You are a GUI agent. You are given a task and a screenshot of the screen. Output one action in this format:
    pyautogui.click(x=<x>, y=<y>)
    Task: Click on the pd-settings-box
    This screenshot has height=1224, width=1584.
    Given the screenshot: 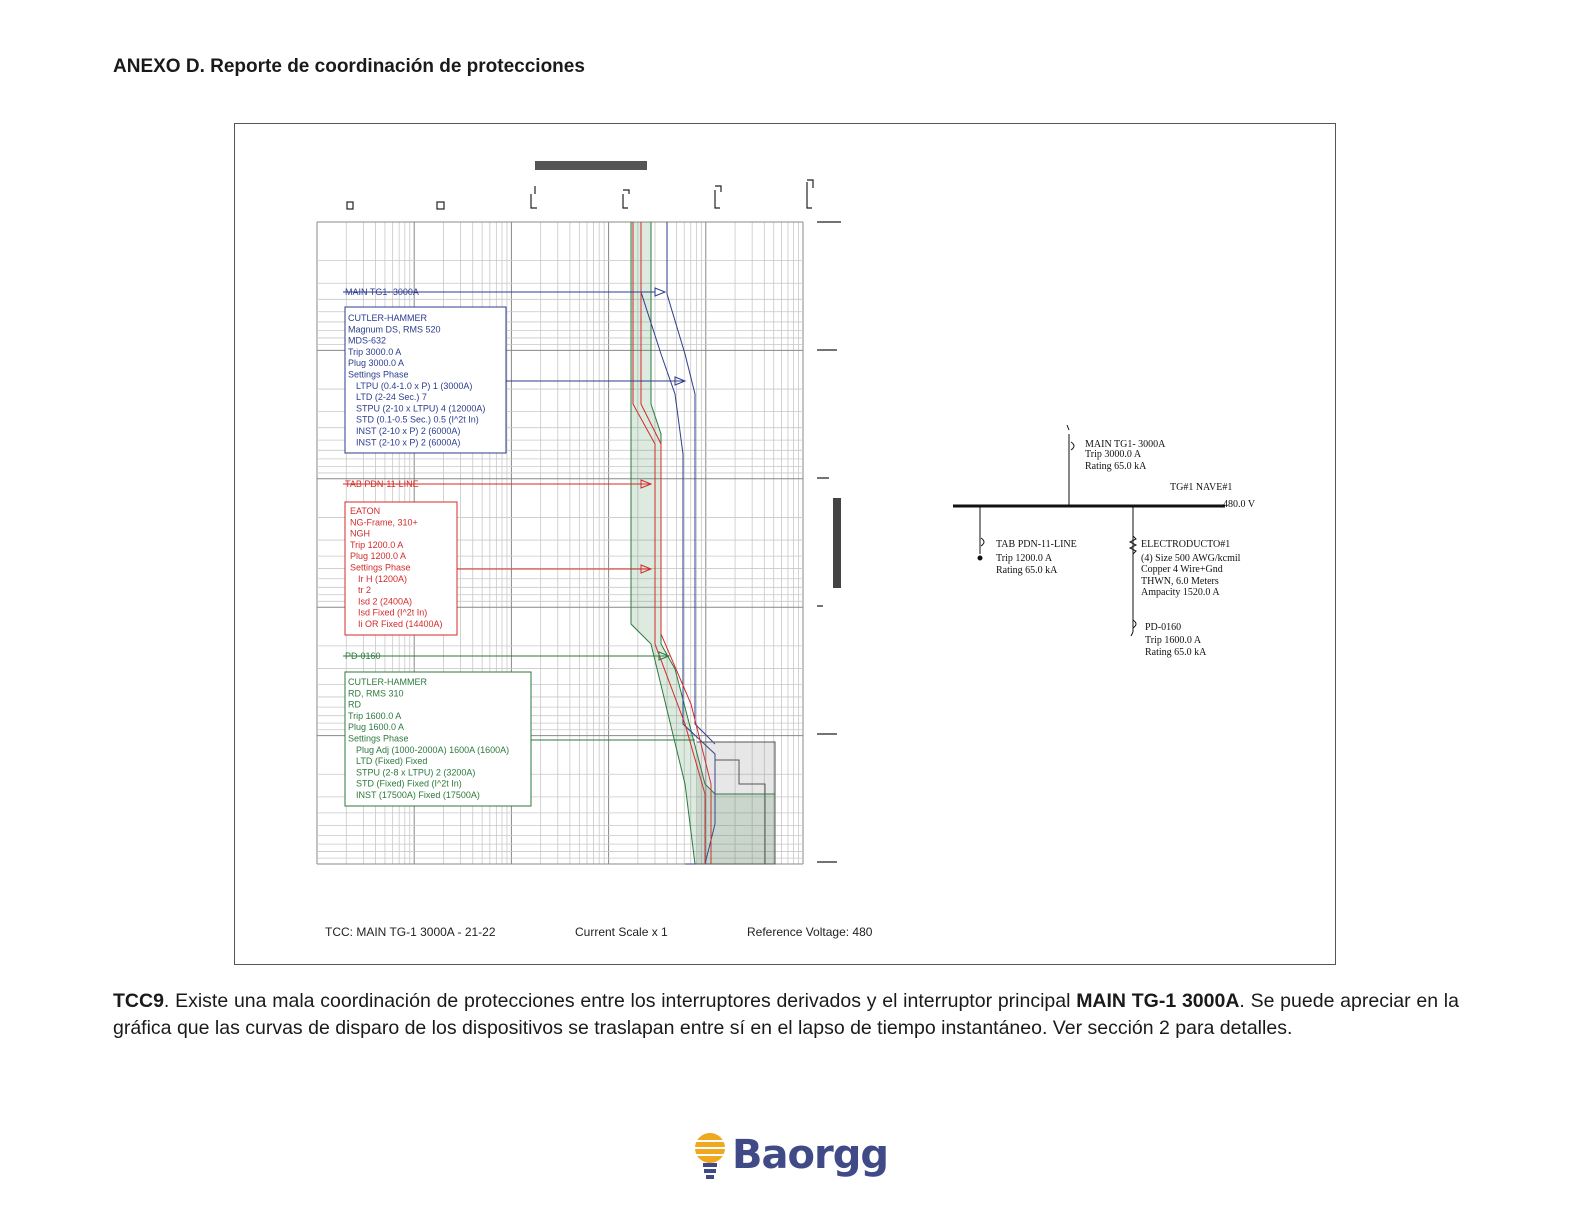 What is the action you would take?
    pyautogui.click(x=438, y=739)
    